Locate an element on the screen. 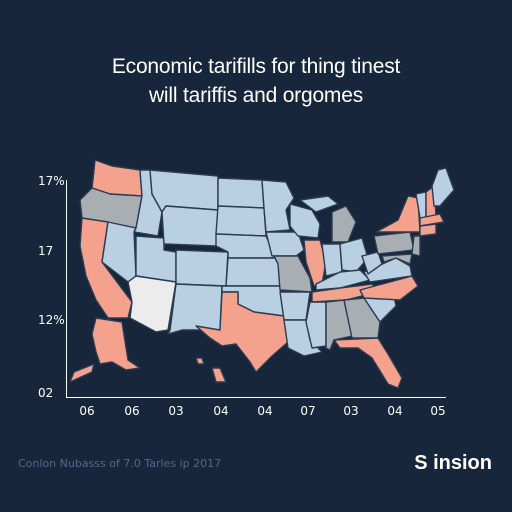 This screenshot has height=512, width=512. title-line-2: will tariffis and orgomes is located at coordinates (256, 95).